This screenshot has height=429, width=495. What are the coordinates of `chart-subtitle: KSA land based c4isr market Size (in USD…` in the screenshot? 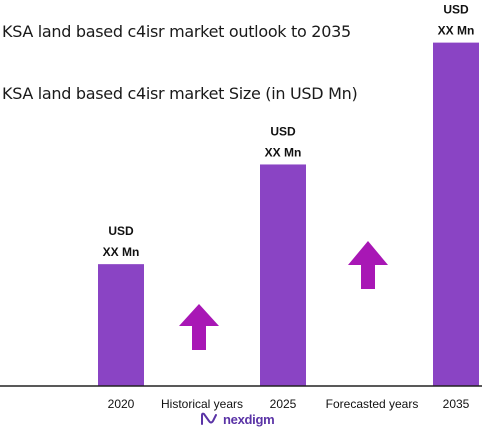 It's located at (180, 93).